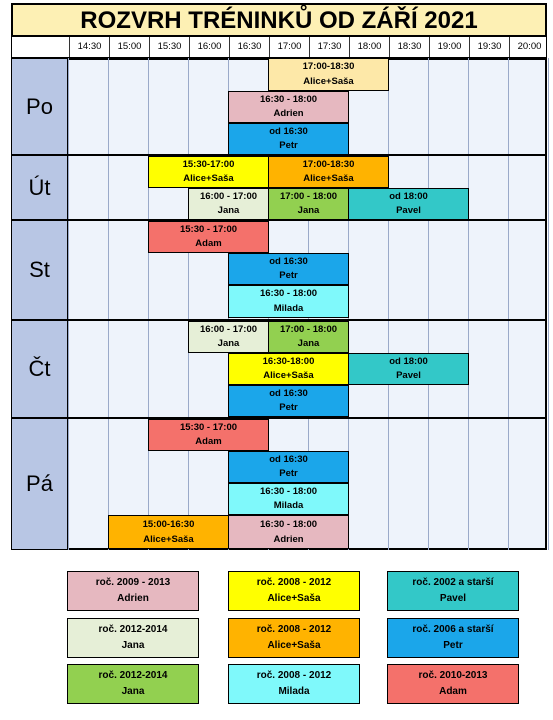 The width and height of the screenshot is (553, 720). Describe the element at coordinates (289, 47) in the screenshot. I see `time-label: 17:00` at that location.